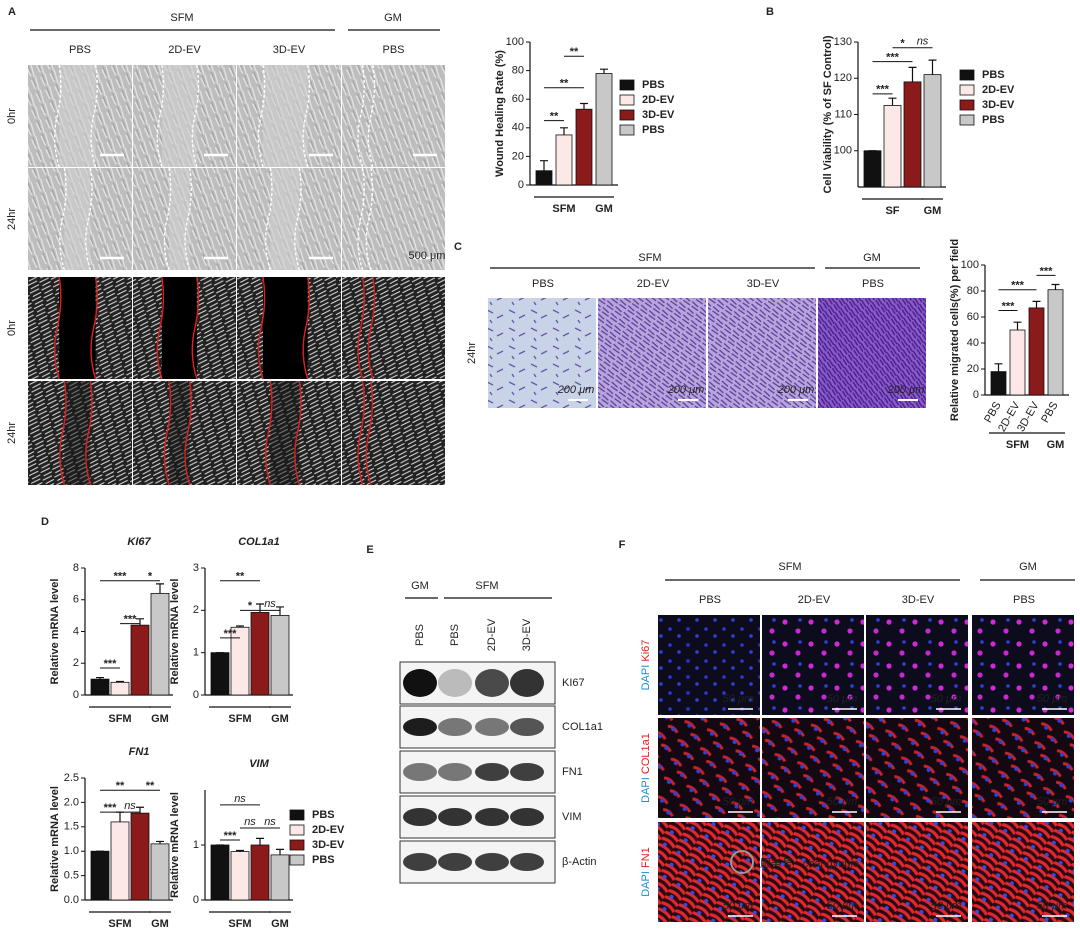 The width and height of the screenshot is (1080, 935). Describe the element at coordinates (843, 78) in the screenshot. I see `y-tick-label: 120` at that location.